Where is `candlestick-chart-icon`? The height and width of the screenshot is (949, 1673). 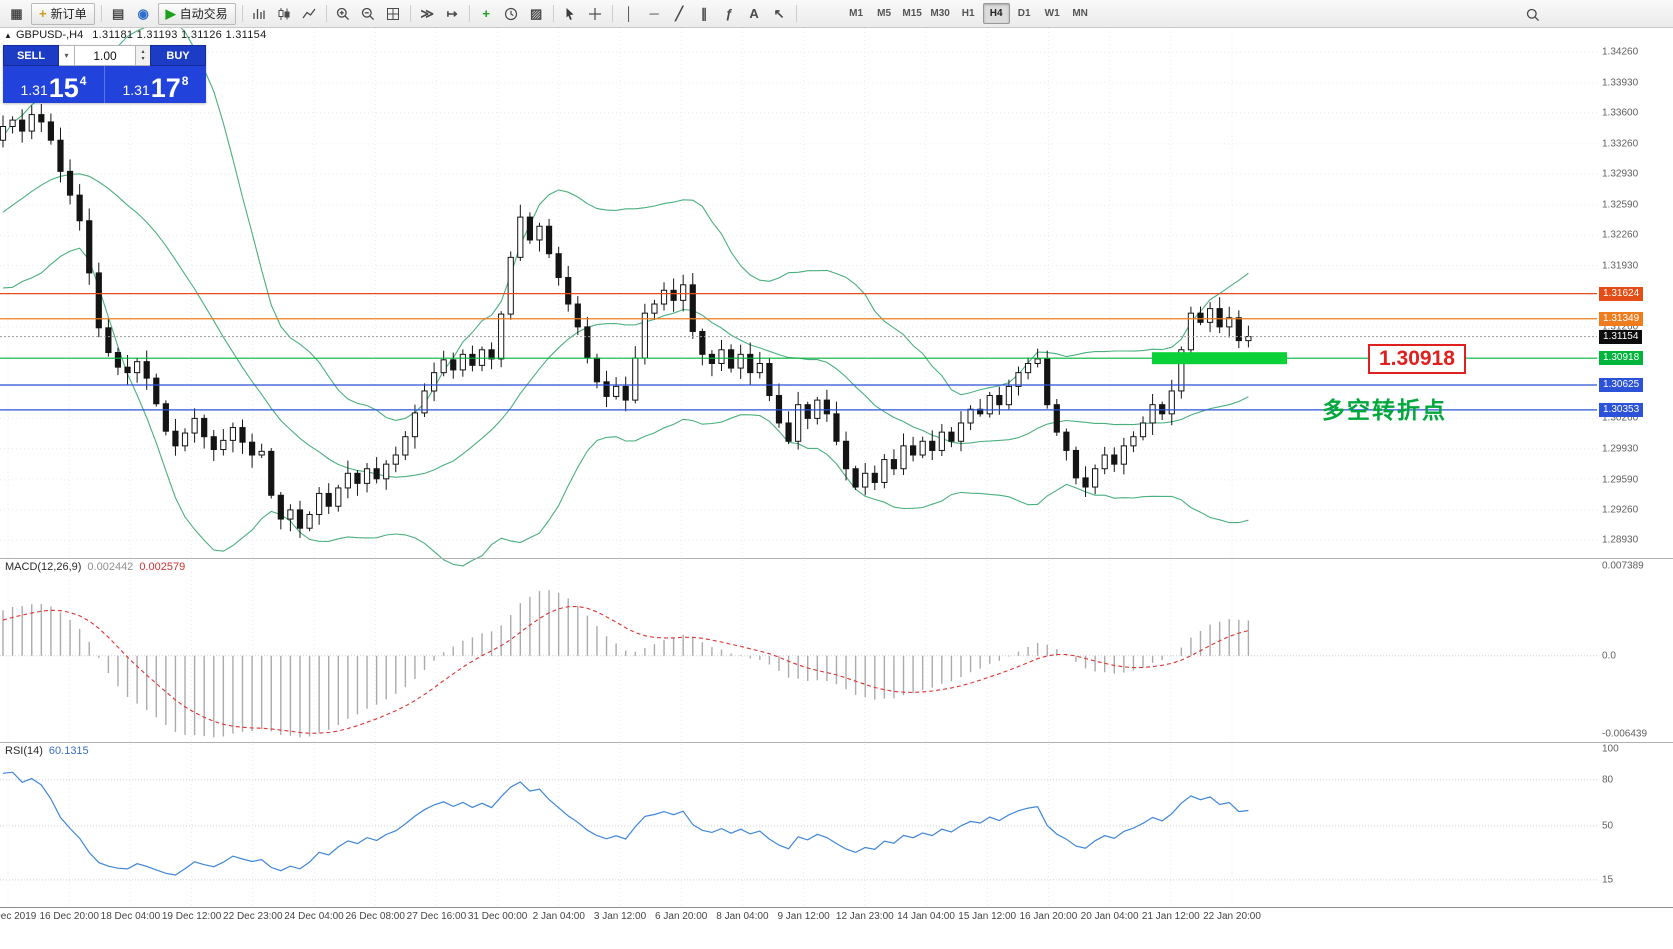
candlestick-chart-icon is located at coordinates (284, 13).